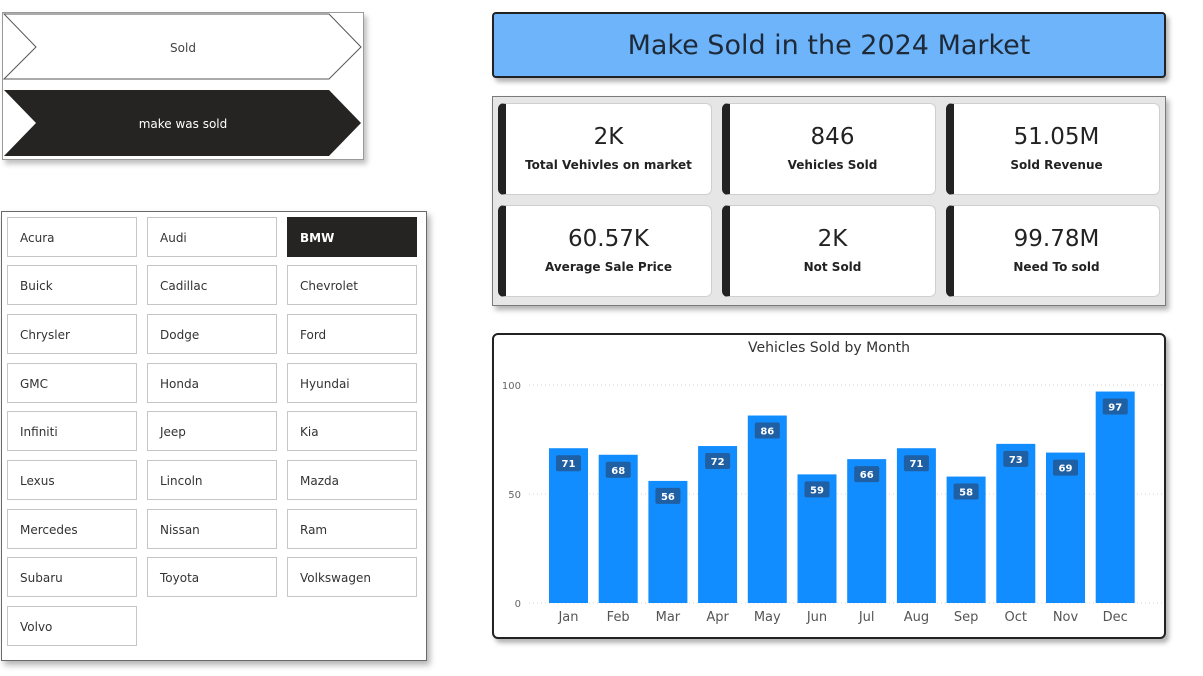 This screenshot has height=676, width=1203. Describe the element at coordinates (352, 480) in the screenshot. I see `slicer-item-mazda: Mazda` at that location.